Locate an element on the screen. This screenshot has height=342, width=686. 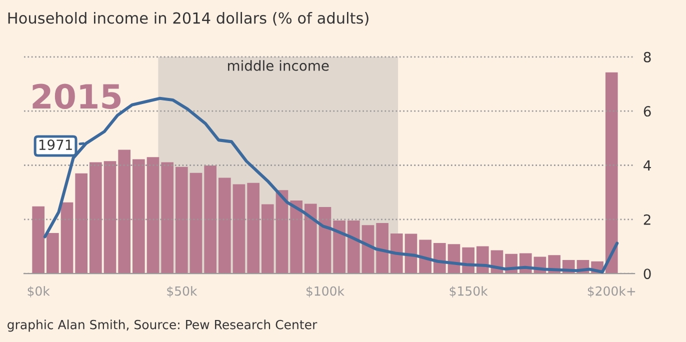
series-label: 2015 is located at coordinates (76, 96).